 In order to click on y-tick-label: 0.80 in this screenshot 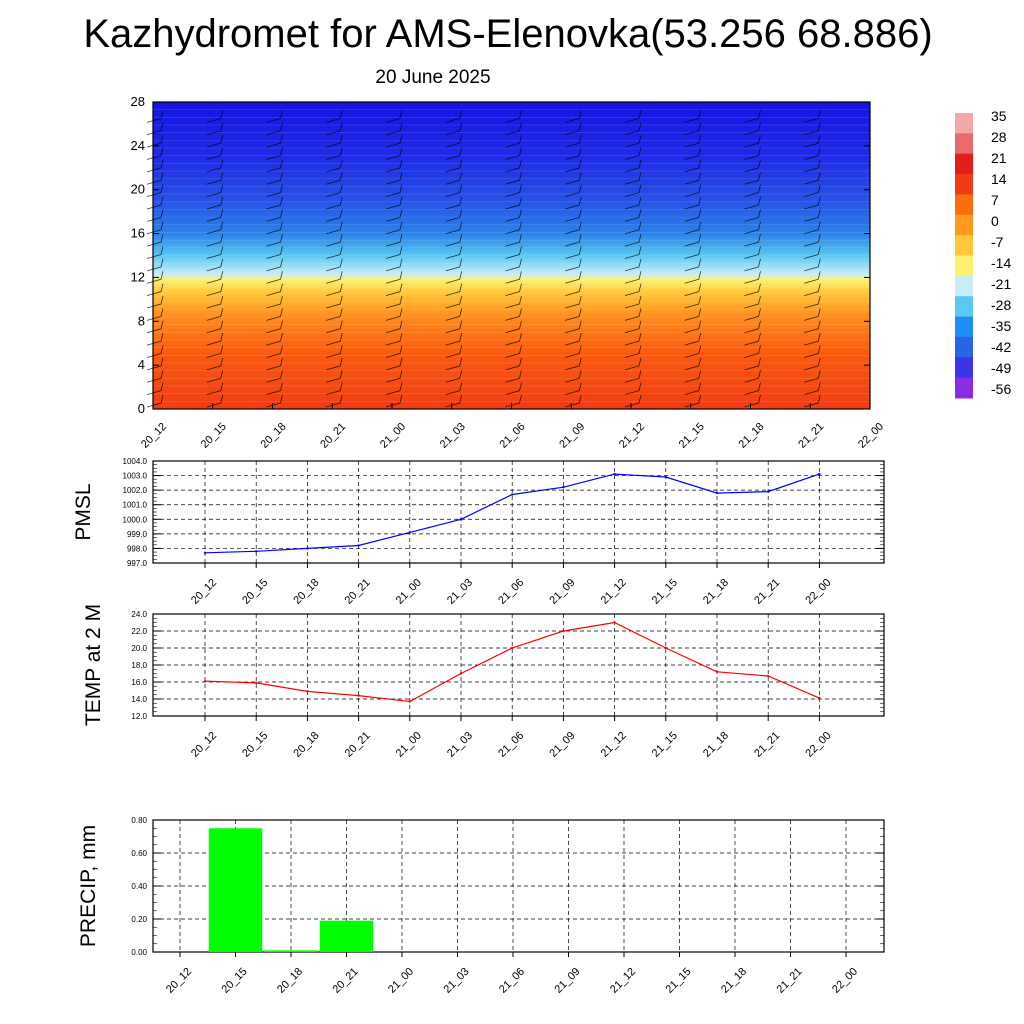, I will do `click(139, 820)`.